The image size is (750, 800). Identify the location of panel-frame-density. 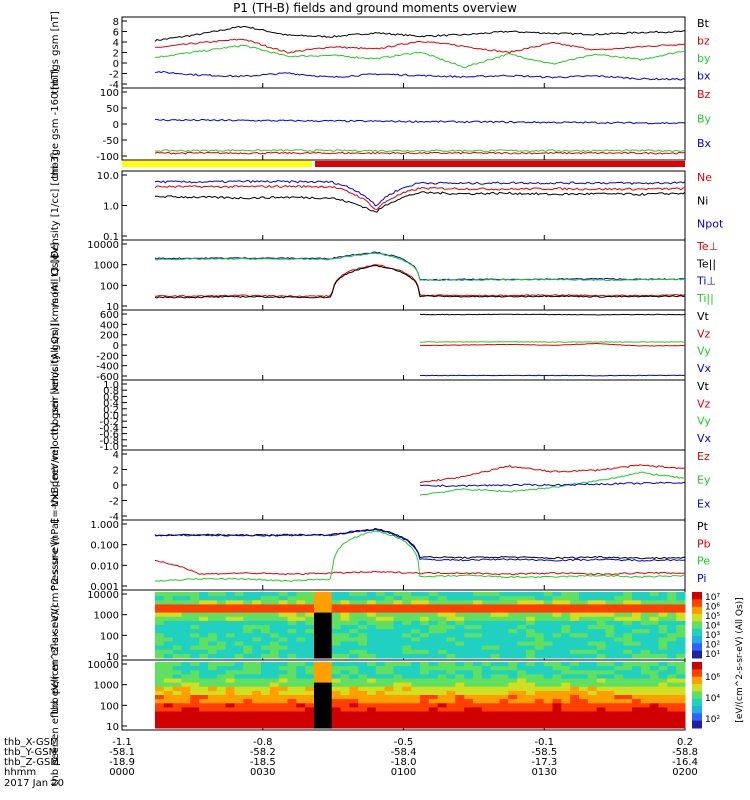
(403, 205).